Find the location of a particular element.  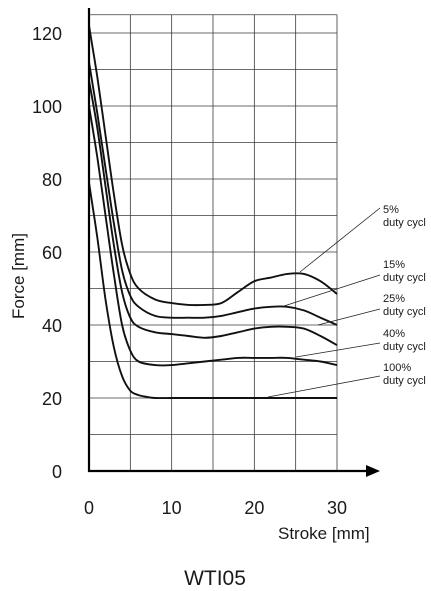

annotation-label: 15% duty cycl is located at coordinates (404, 271).